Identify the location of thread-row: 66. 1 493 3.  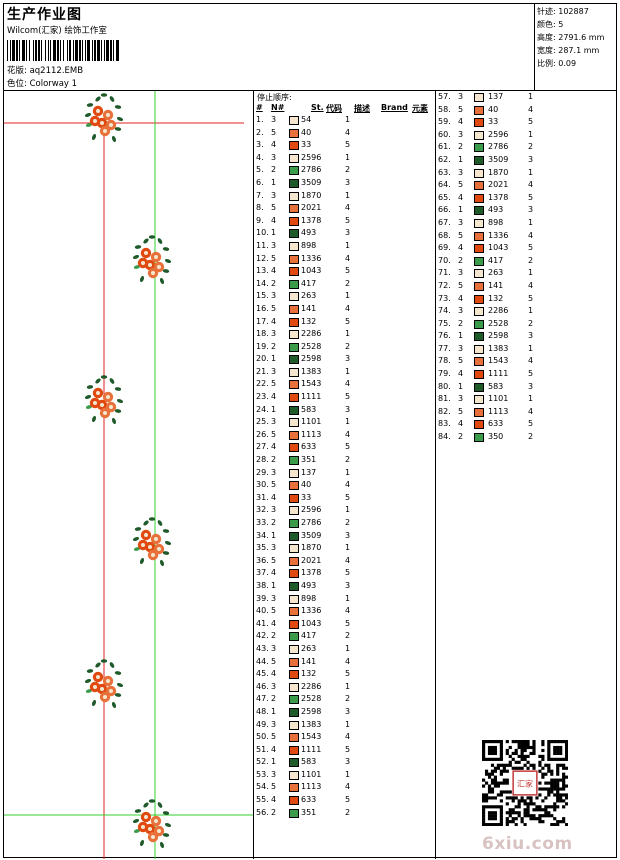
(526, 210).